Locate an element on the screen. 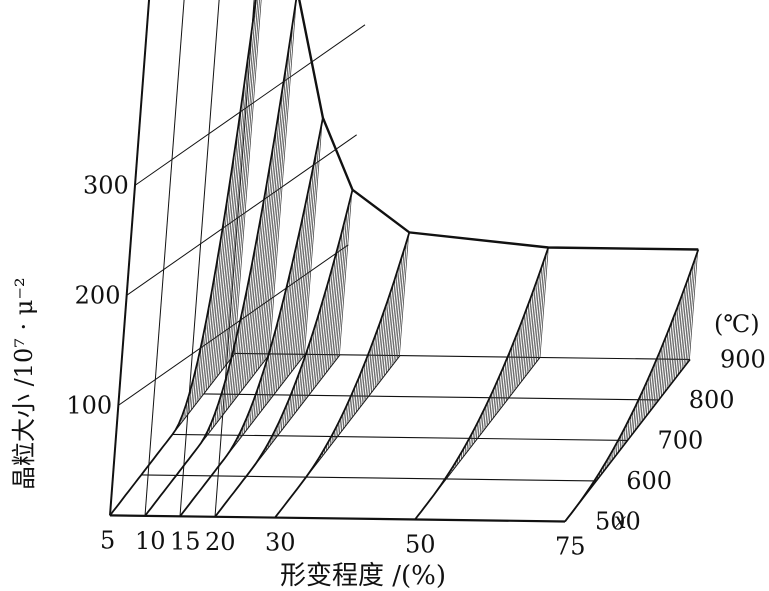 The width and height of the screenshot is (769, 591). temp-tick-label: 500 is located at coordinates (618, 521).